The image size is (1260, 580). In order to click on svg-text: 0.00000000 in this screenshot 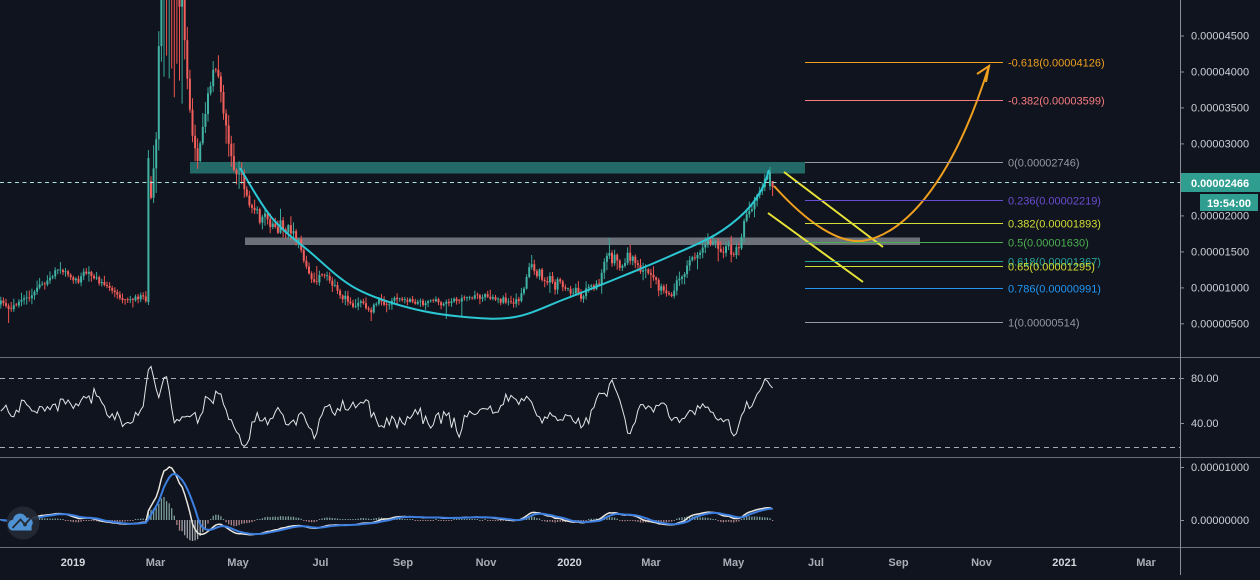, I will do `click(1220, 521)`.